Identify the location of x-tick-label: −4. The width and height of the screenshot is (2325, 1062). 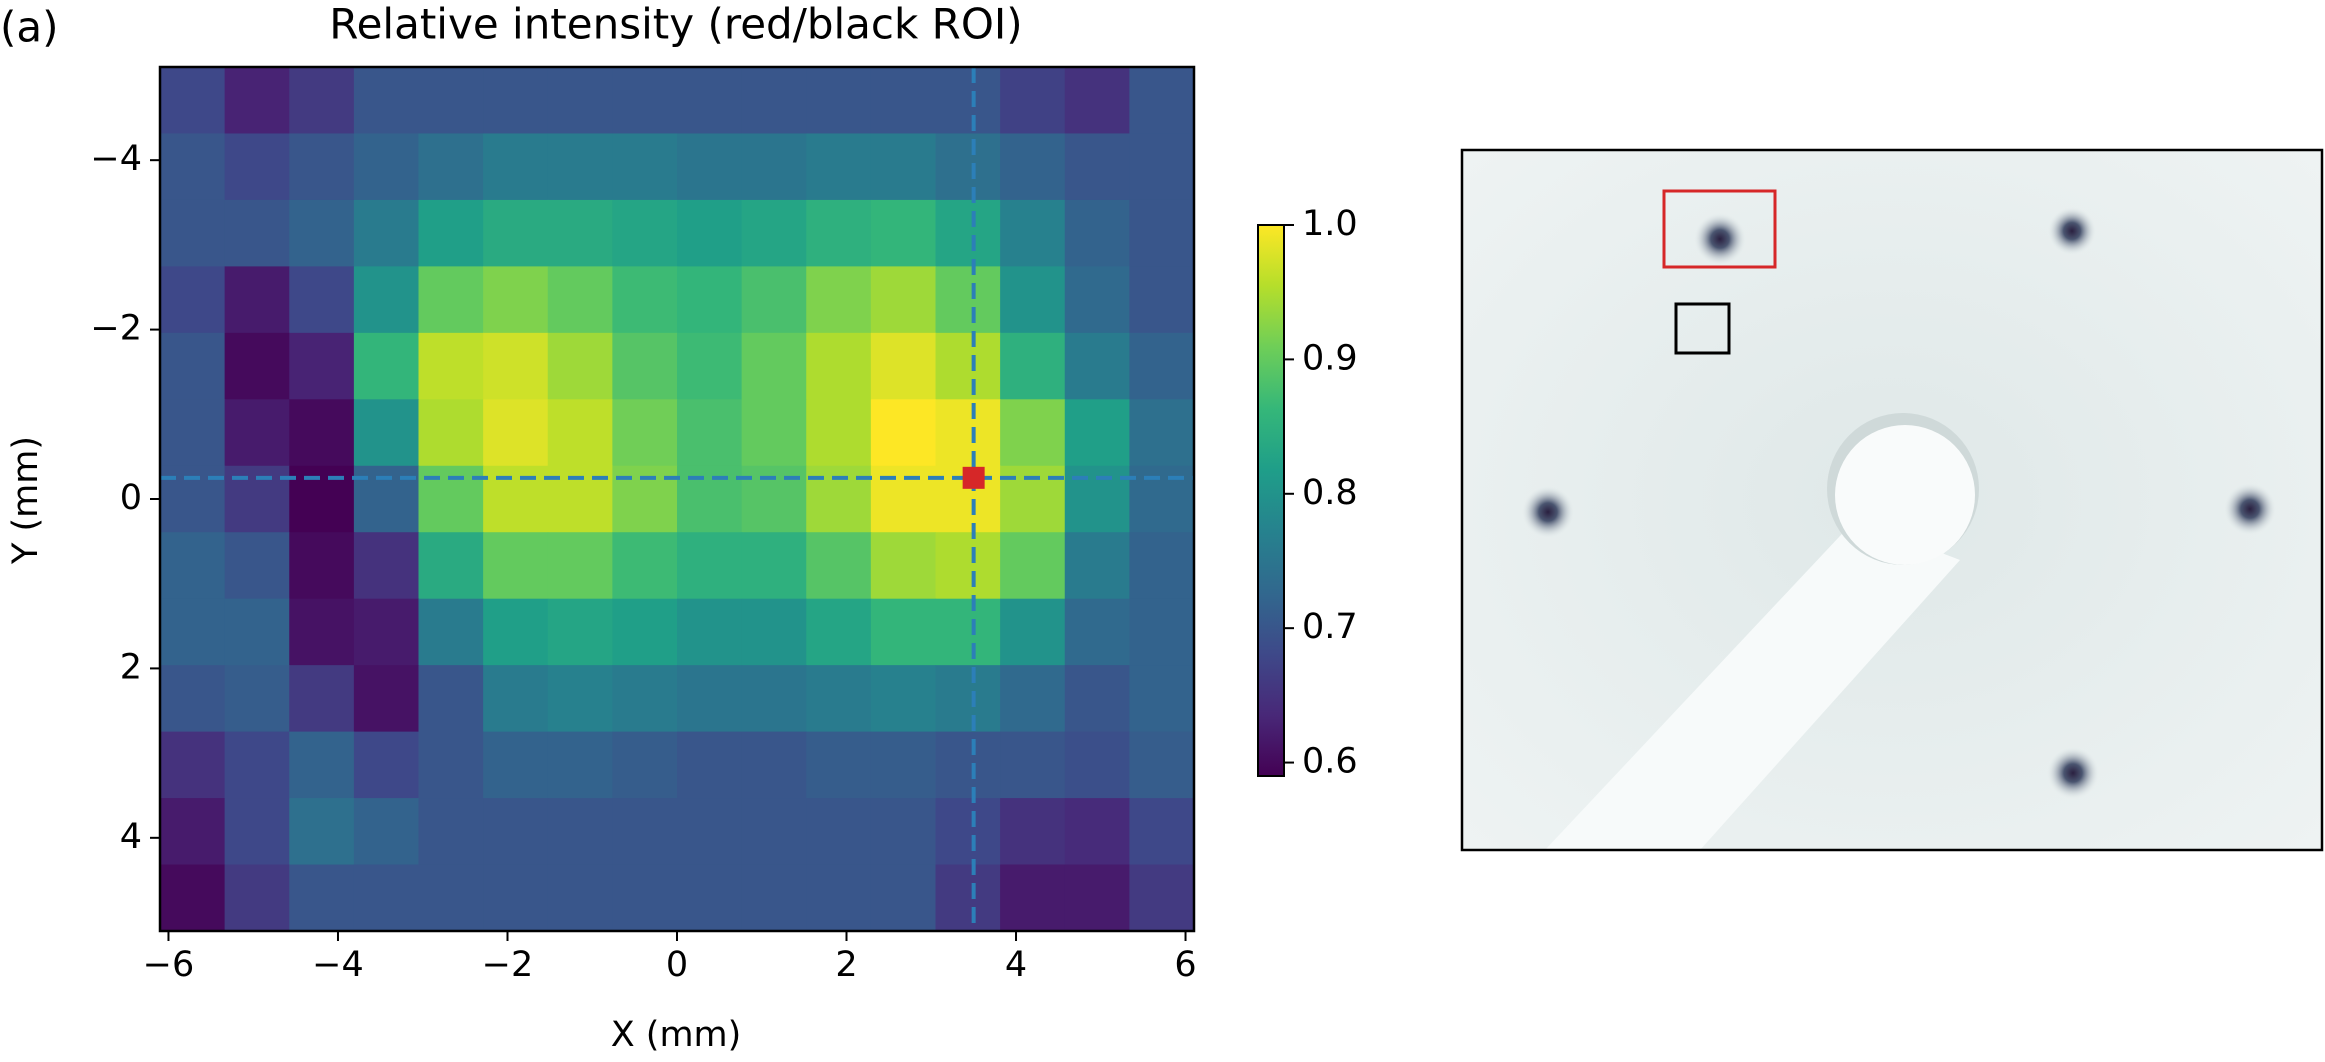
(338, 965).